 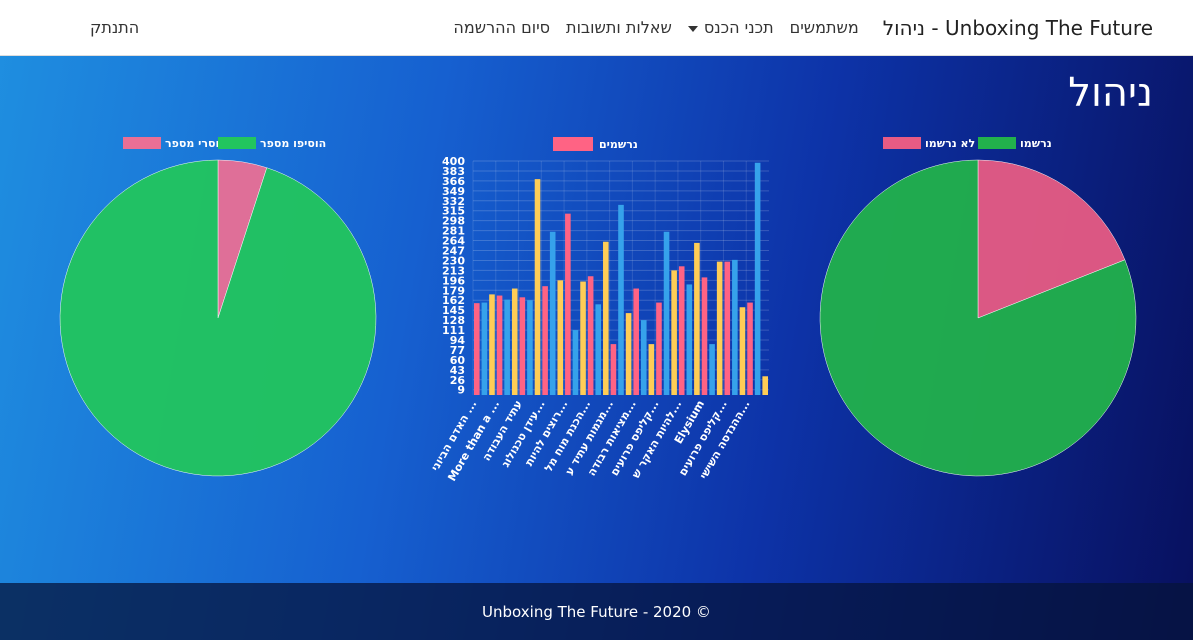 What do you see at coordinates (453, 231) in the screenshot?
I see `y-tick-label: 281` at bounding box center [453, 231].